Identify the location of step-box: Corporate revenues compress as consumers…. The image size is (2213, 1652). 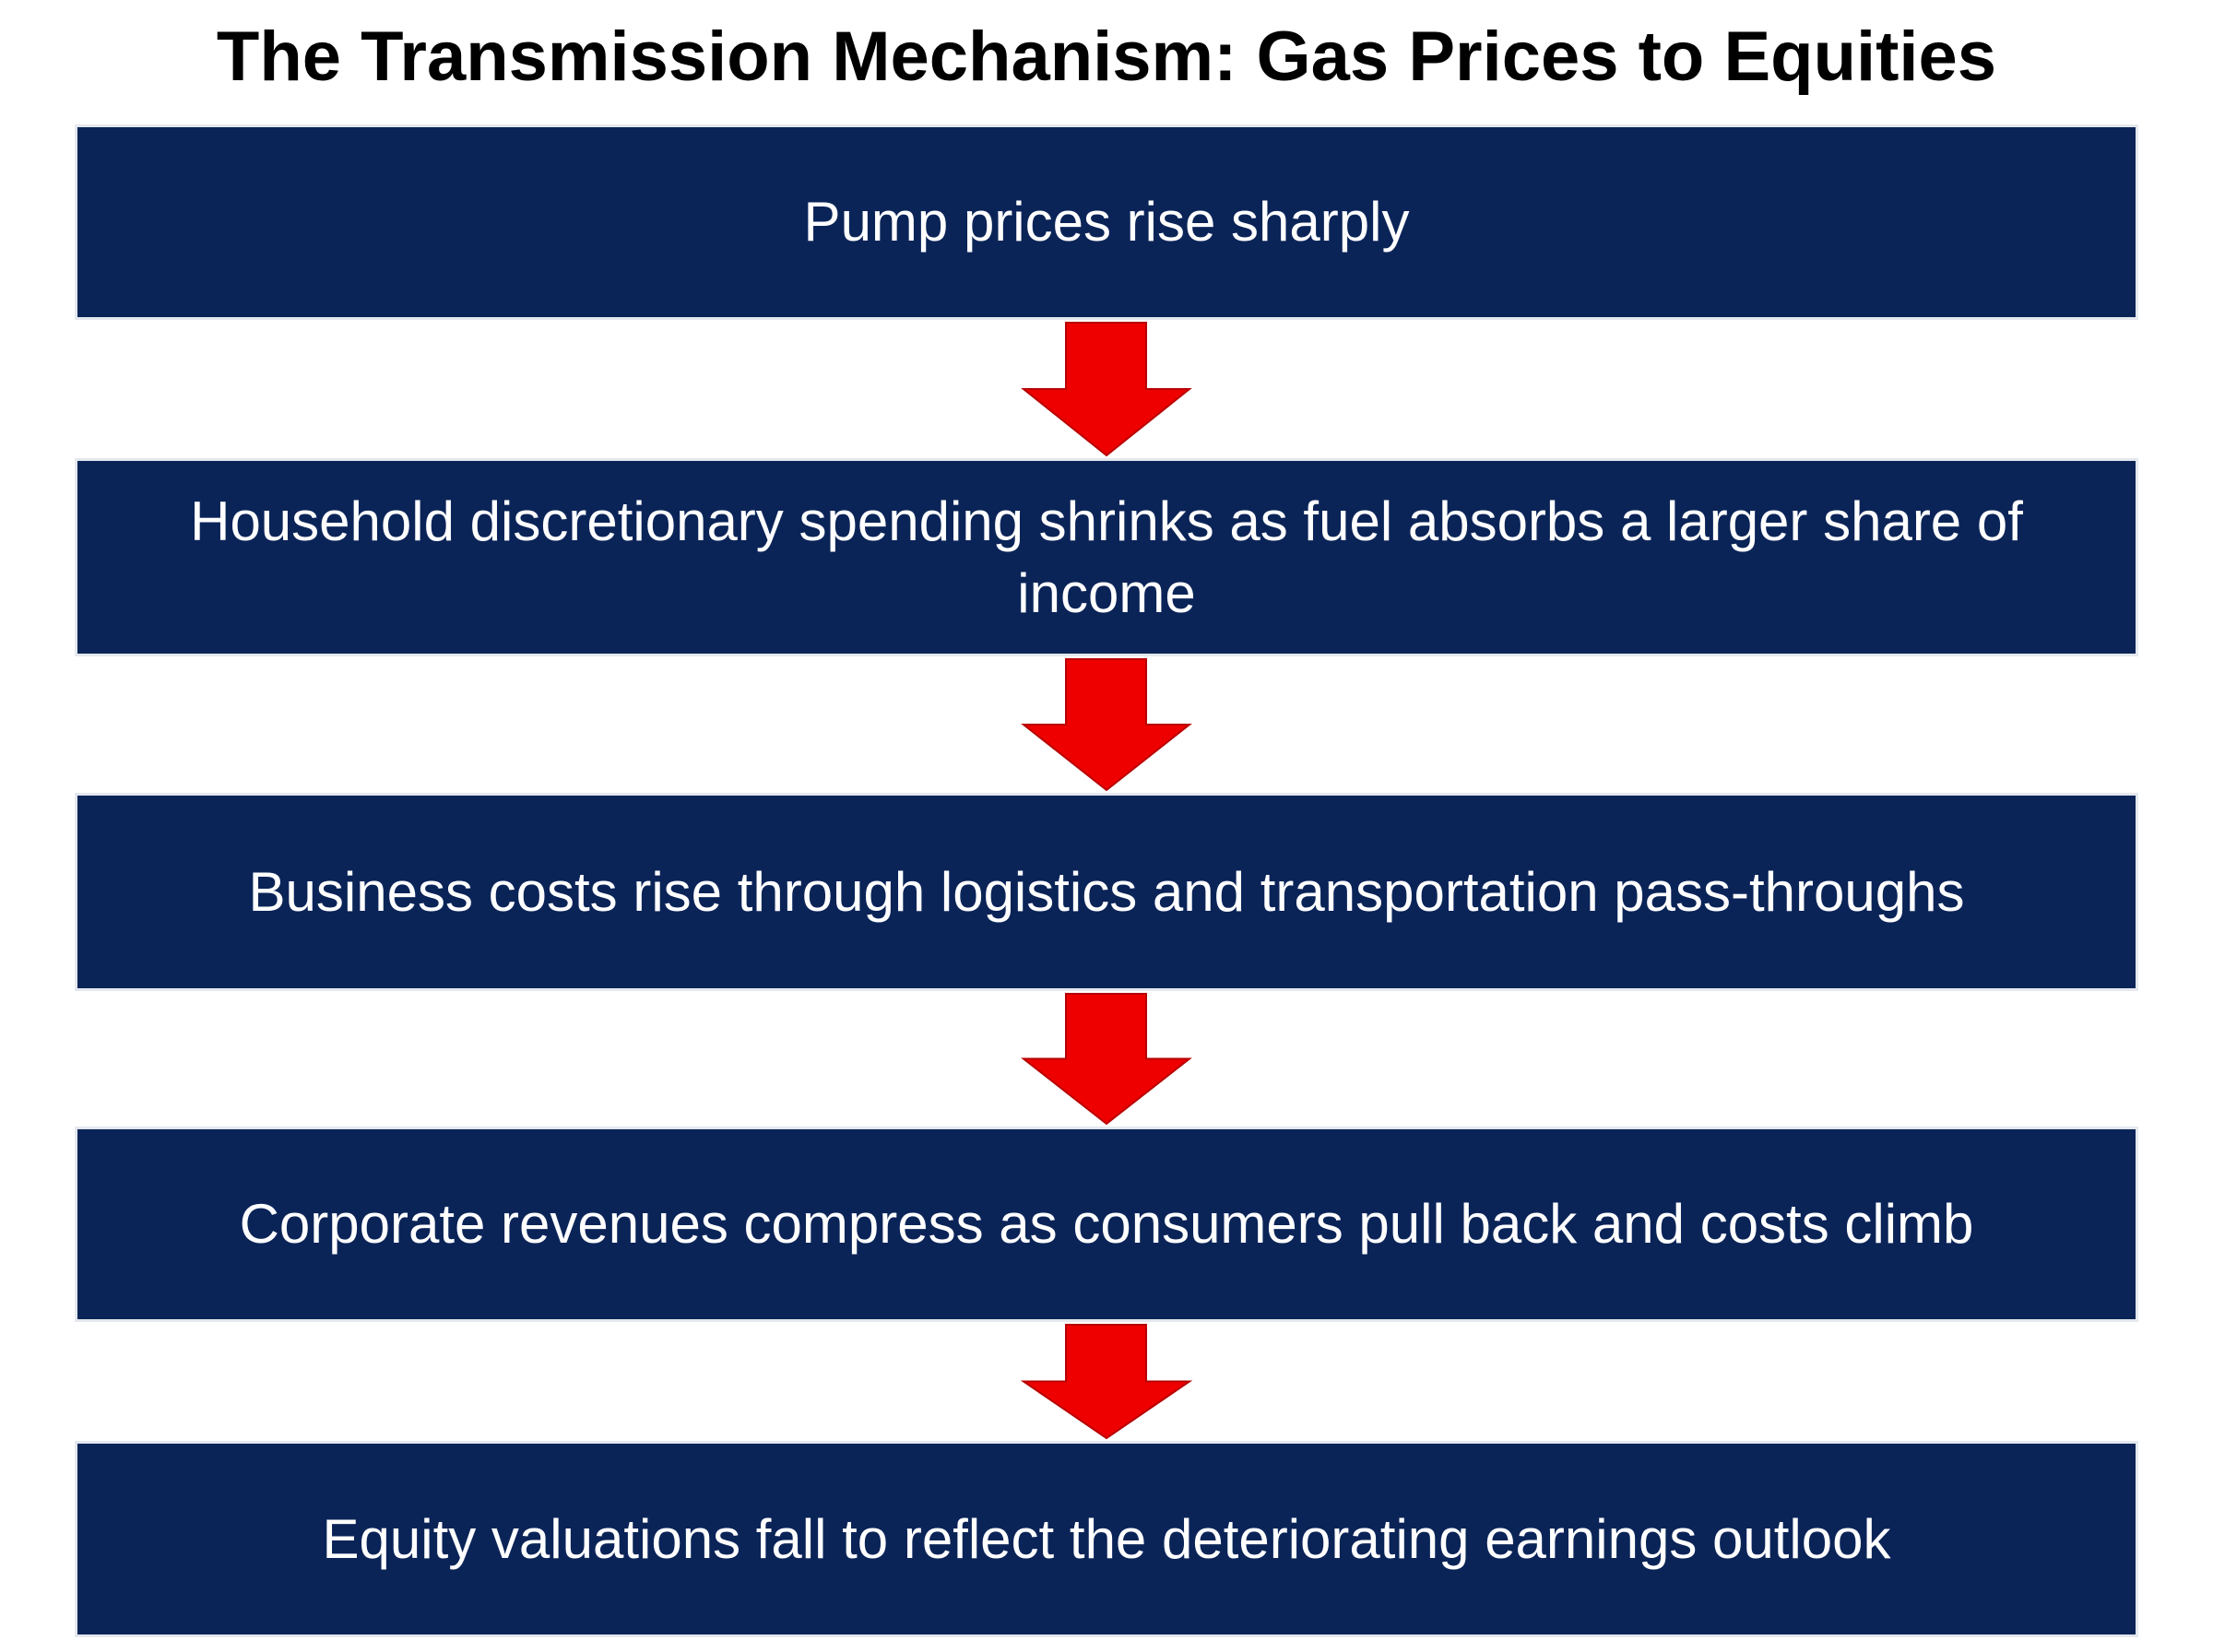
(1106, 1224).